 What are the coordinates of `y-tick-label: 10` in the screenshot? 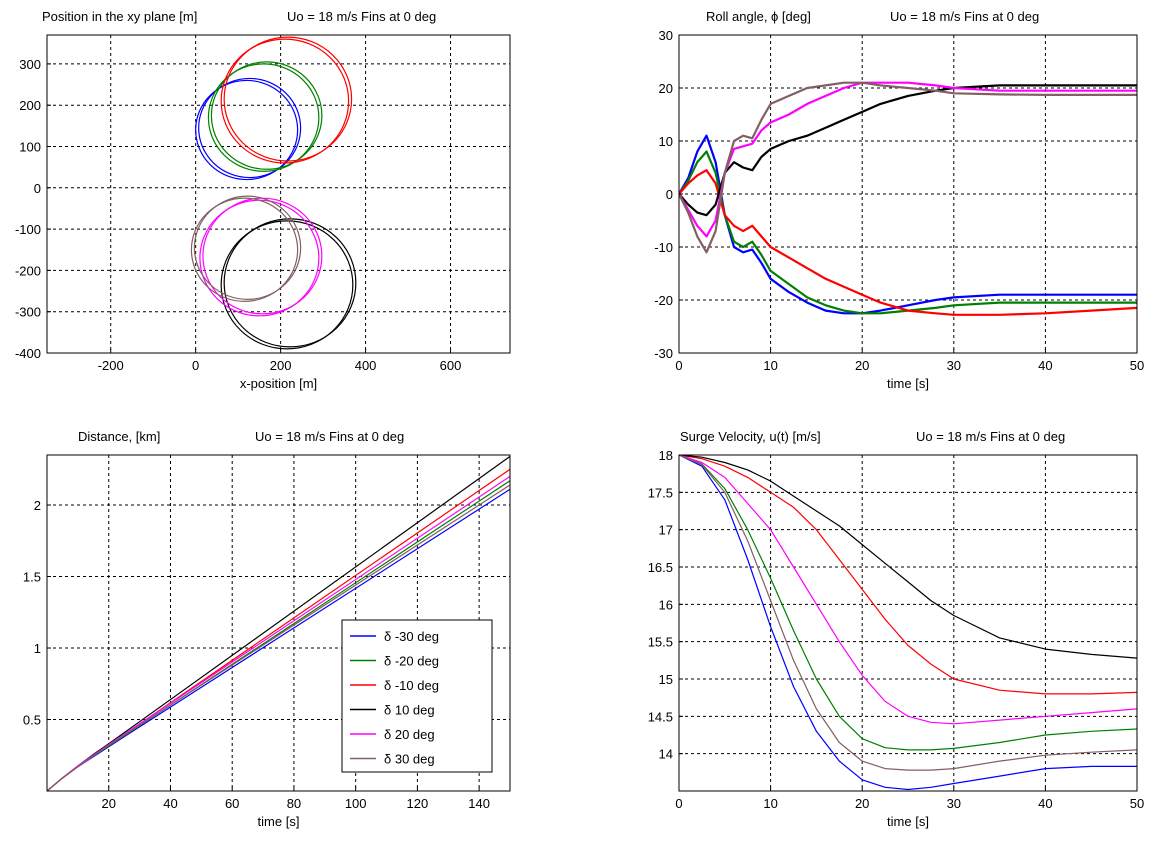 It's located at (666, 141).